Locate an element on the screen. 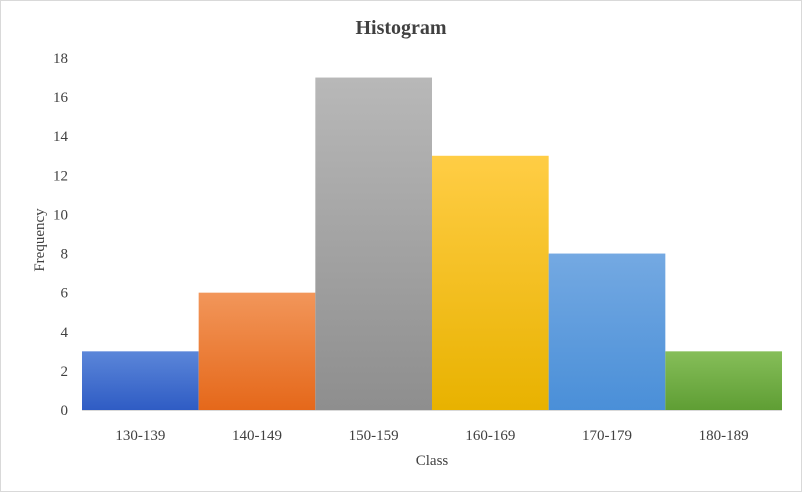  y-tick-label: 10 is located at coordinates (60, 215).